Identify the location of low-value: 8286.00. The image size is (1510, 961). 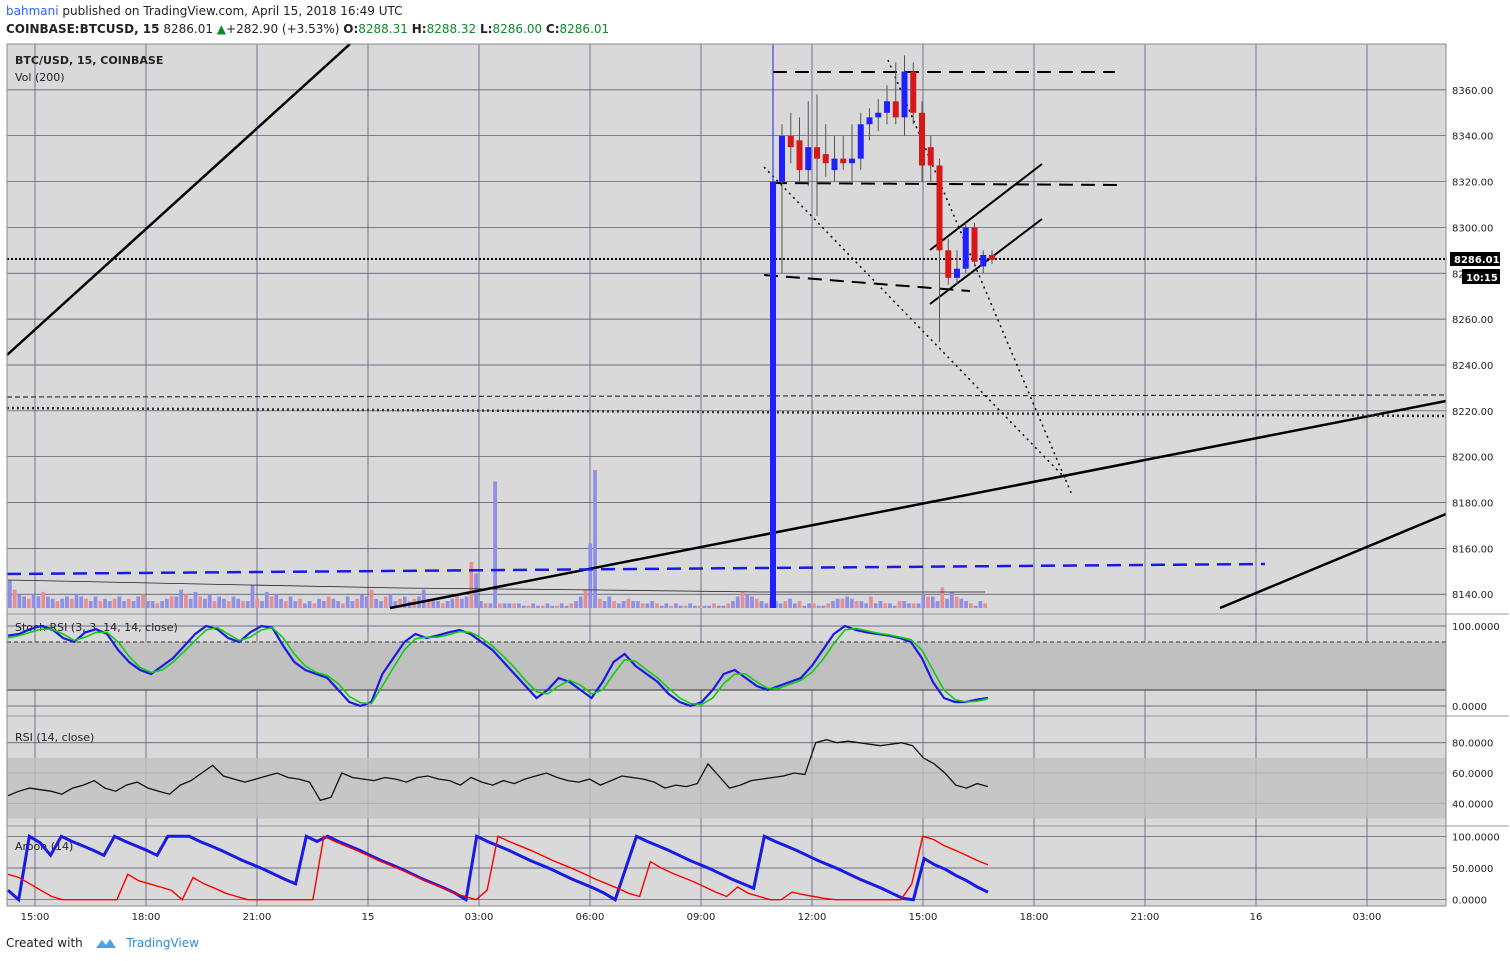
(517, 29).